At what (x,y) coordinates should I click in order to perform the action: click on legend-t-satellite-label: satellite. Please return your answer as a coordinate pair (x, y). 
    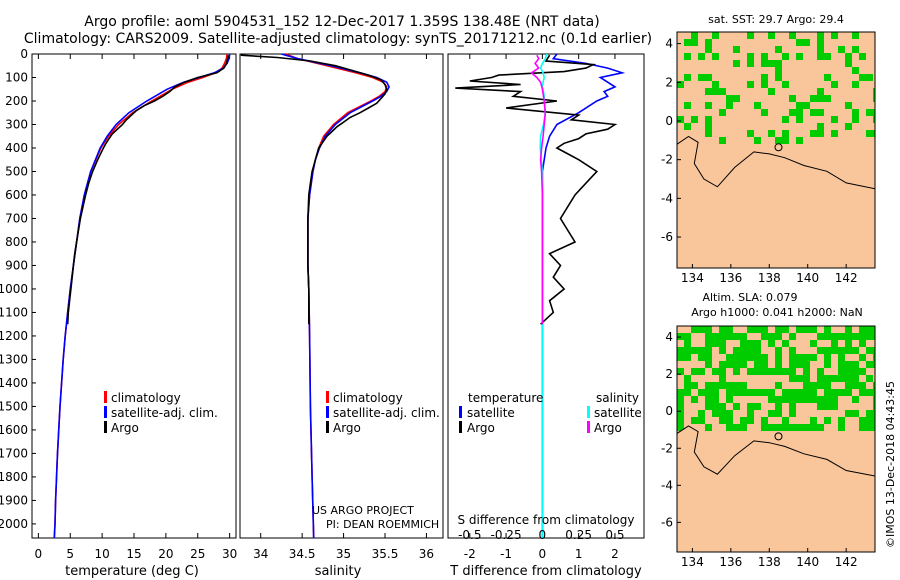
    Looking at the image, I should click on (491, 413).